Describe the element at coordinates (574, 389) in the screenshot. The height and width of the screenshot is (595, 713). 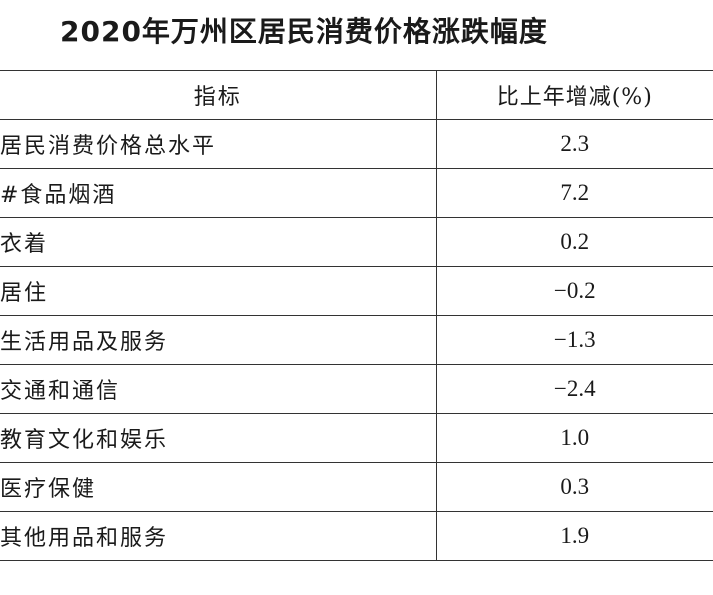
I see `row-value-transport-communication: −2.4` at that location.